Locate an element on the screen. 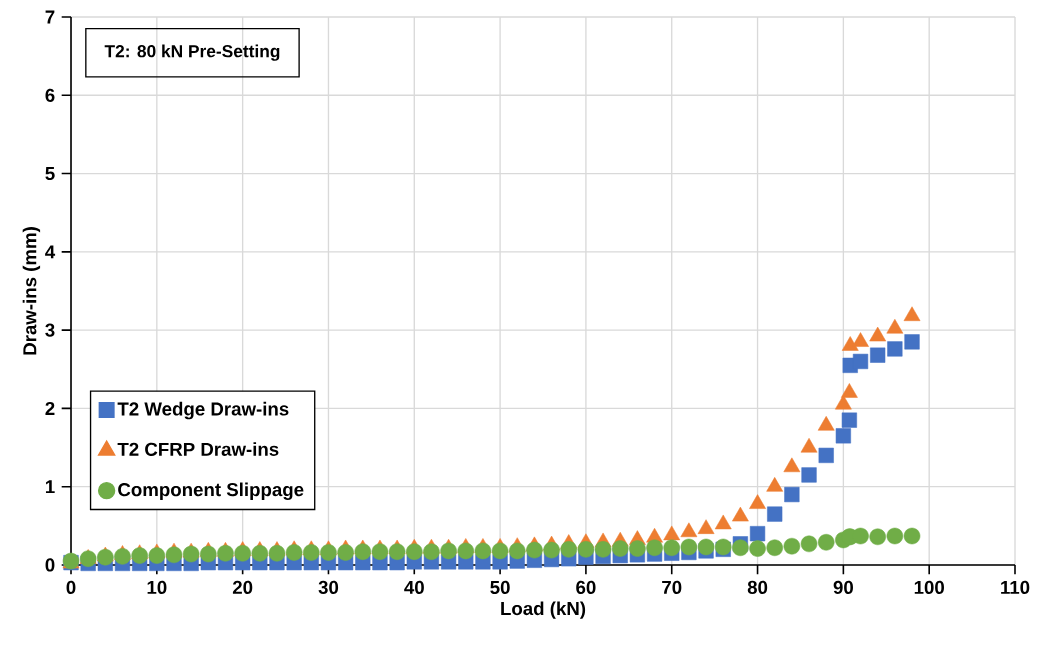 This screenshot has height=649, width=1042. legend-label: T2 Wedge Draw-ins is located at coordinates (203, 410).